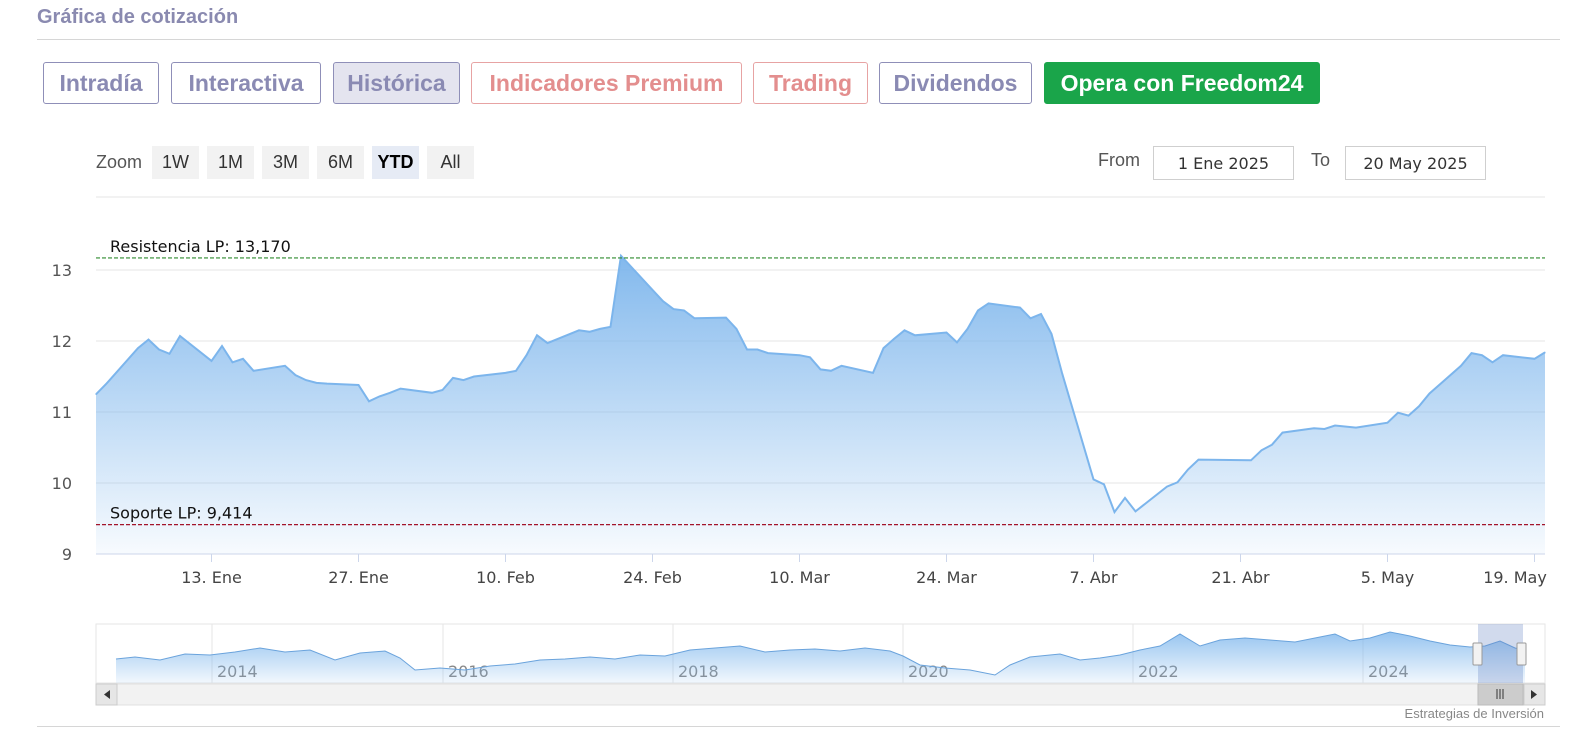 The width and height of the screenshot is (1583, 752). Describe the element at coordinates (798, 726) in the screenshot. I see `bottom-divider` at that location.